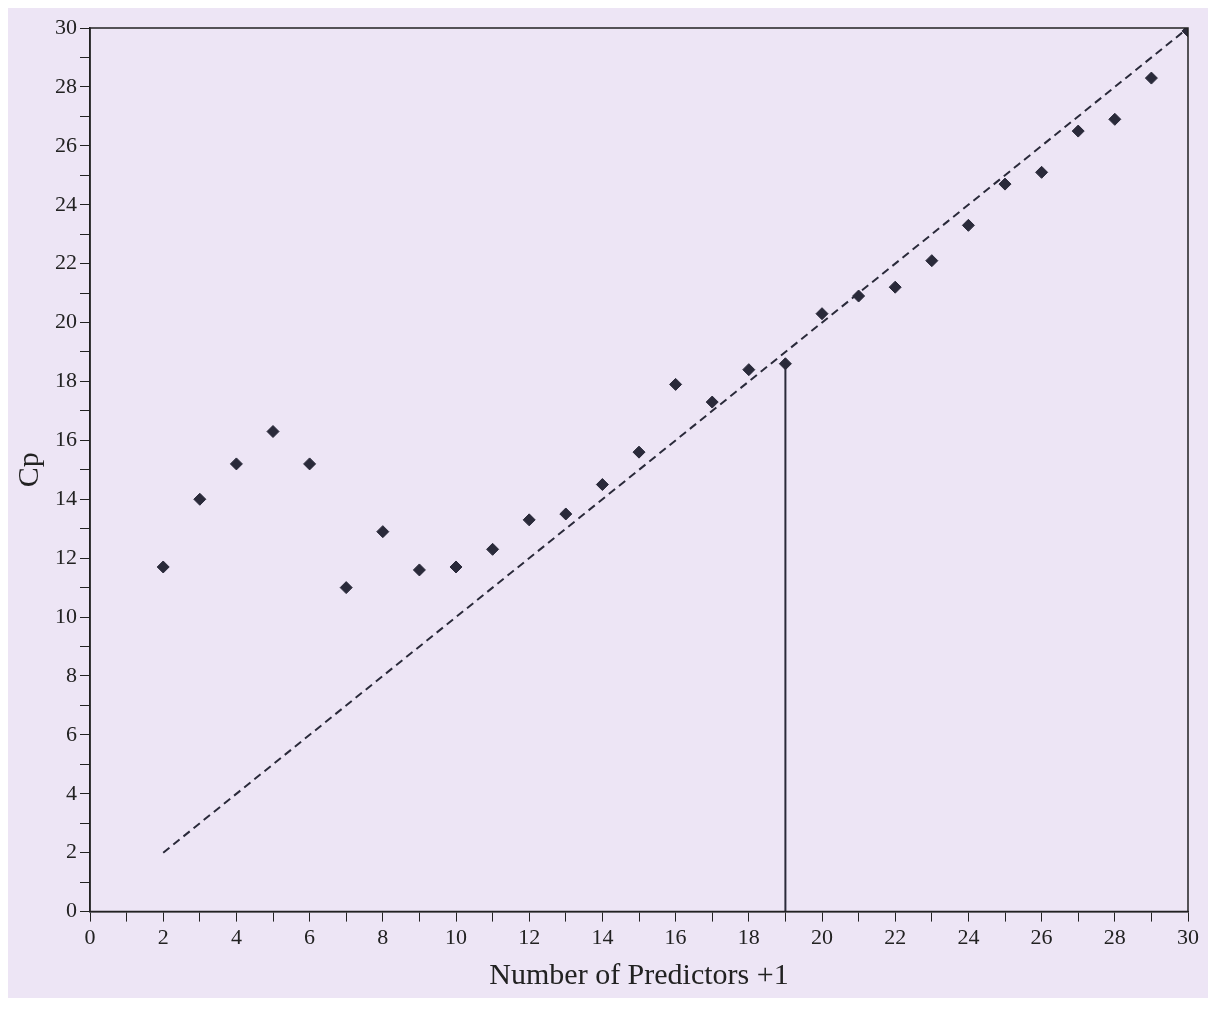  I want to click on y-tick-label: 8, so click(71, 674).